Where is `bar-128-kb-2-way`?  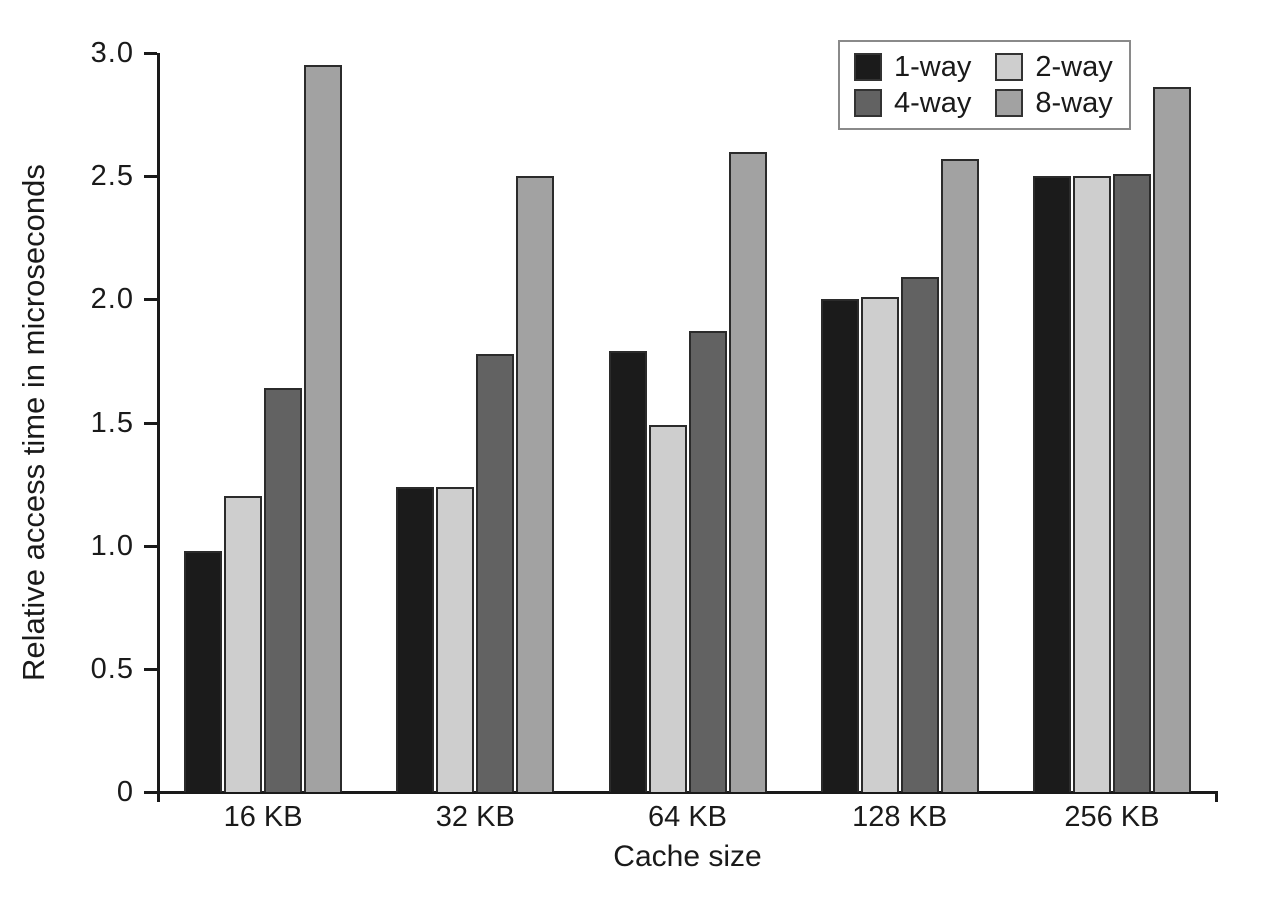 bar-128-kb-2-way is located at coordinates (879, 544).